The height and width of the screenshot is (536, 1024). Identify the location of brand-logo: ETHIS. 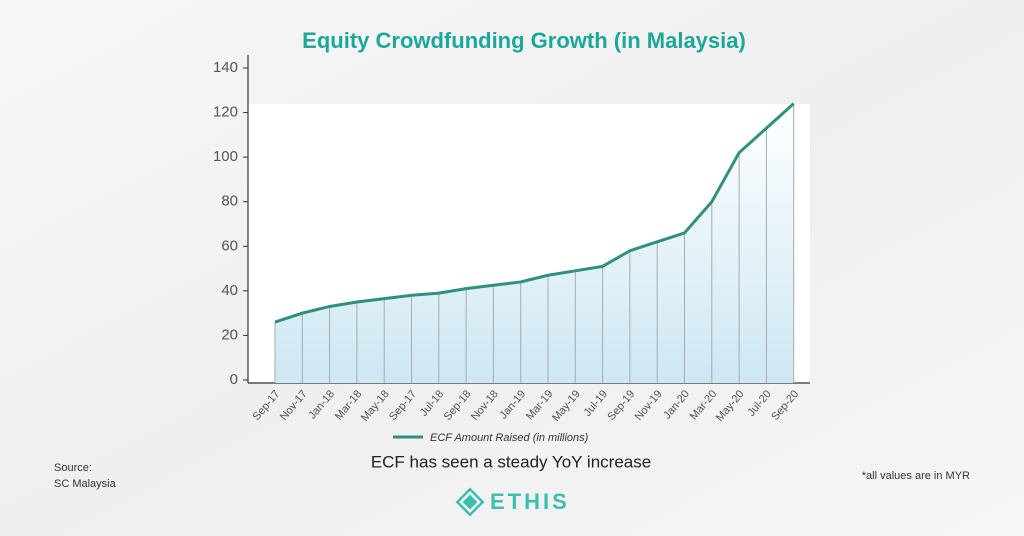
(512, 502).